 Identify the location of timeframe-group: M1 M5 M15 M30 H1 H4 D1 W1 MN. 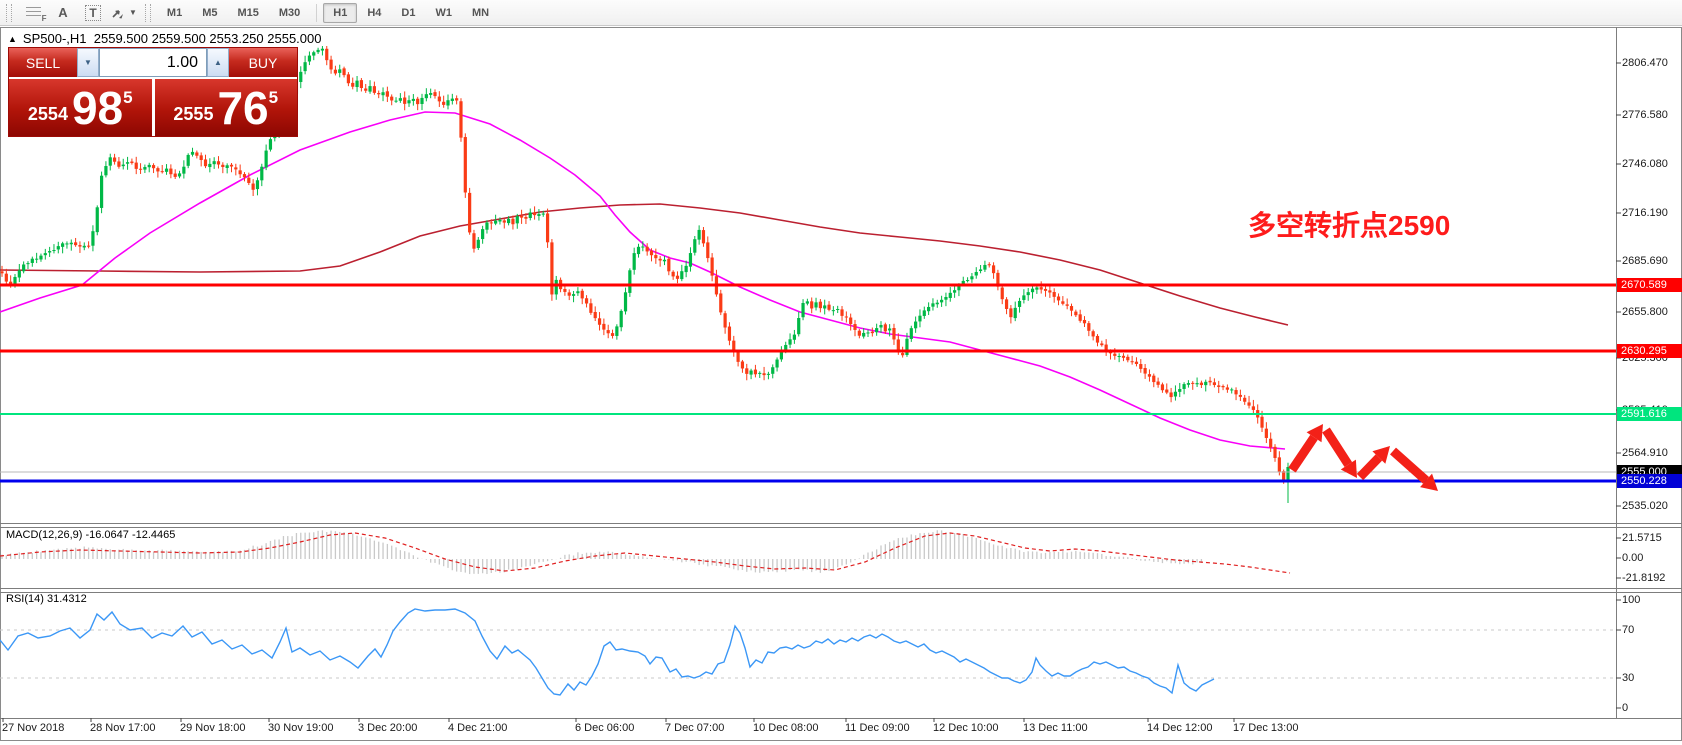
(328, 12).